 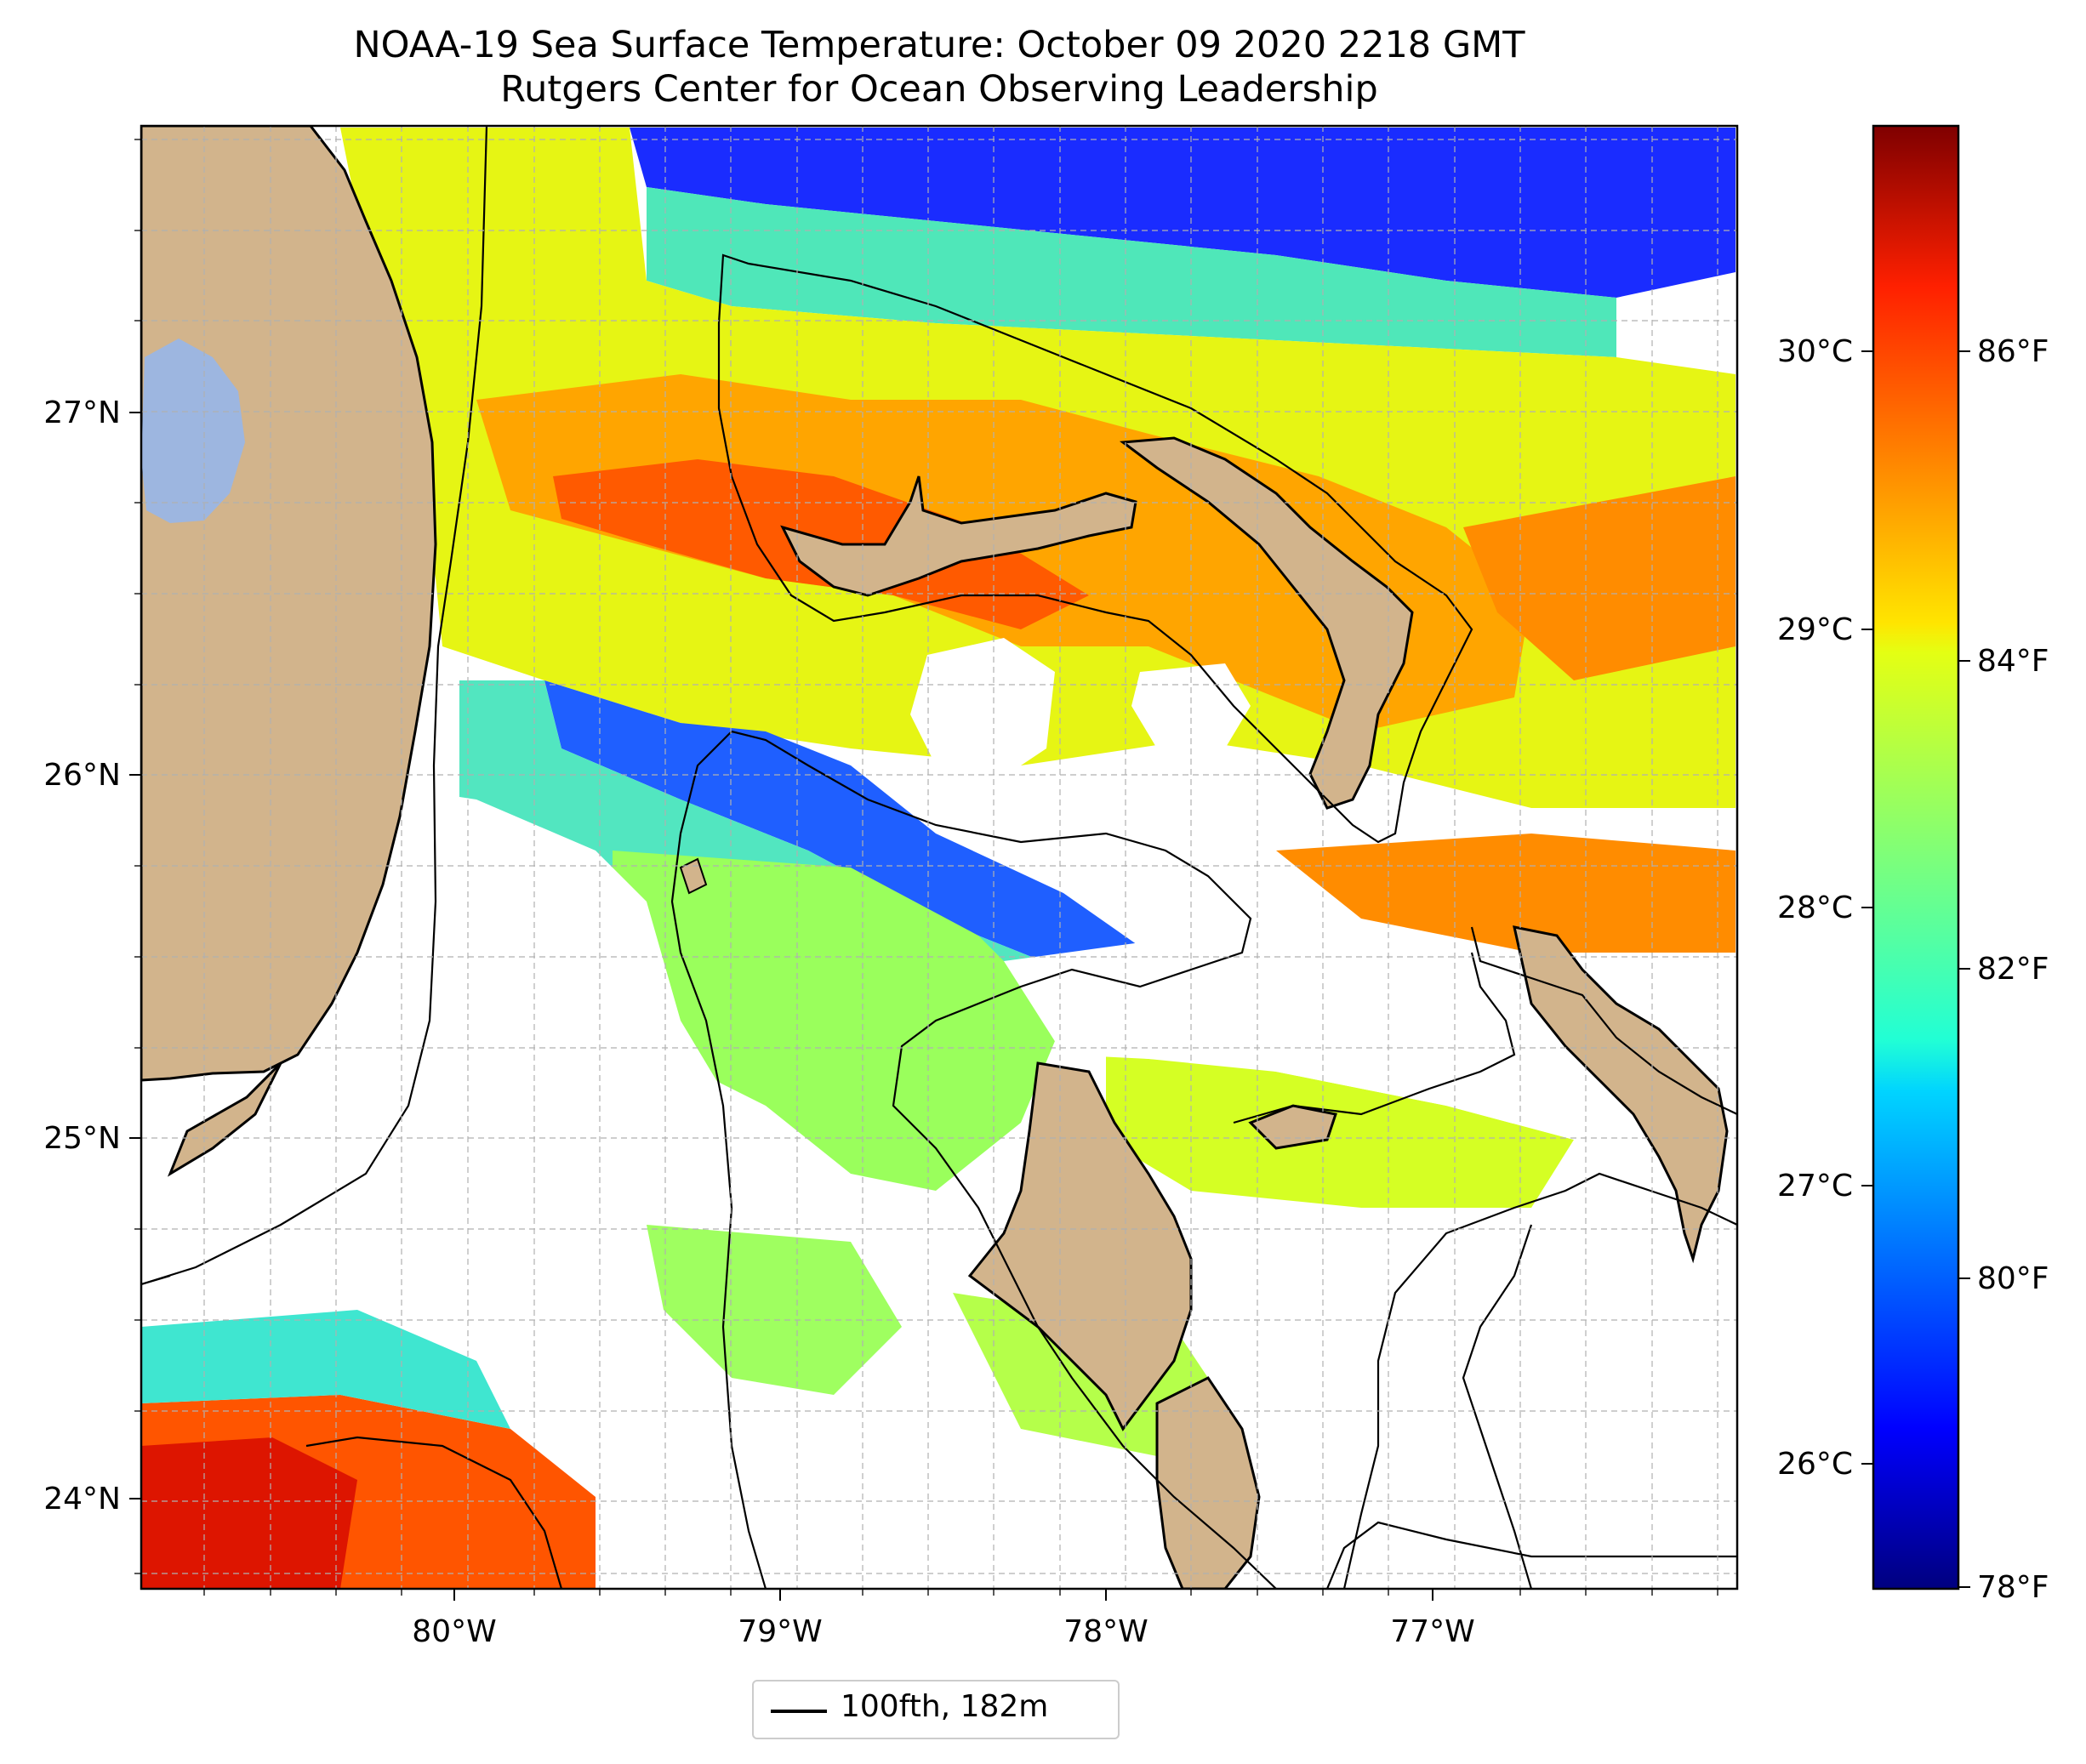 What do you see at coordinates (2013, 1587) in the screenshot?
I see `colorbar-fahrenheit-label: 78°F` at bounding box center [2013, 1587].